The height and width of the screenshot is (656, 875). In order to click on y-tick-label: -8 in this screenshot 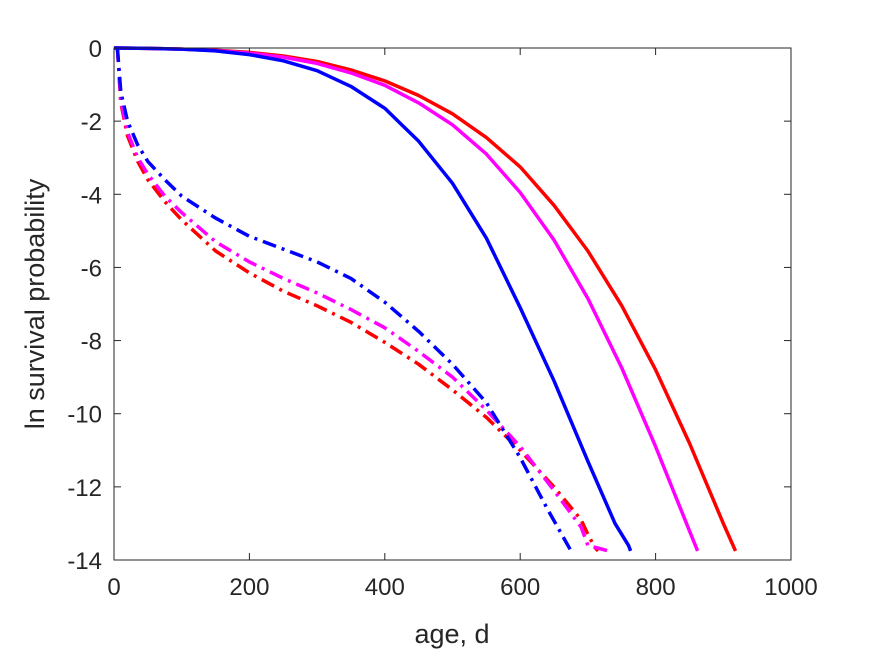, I will do `click(91, 342)`.